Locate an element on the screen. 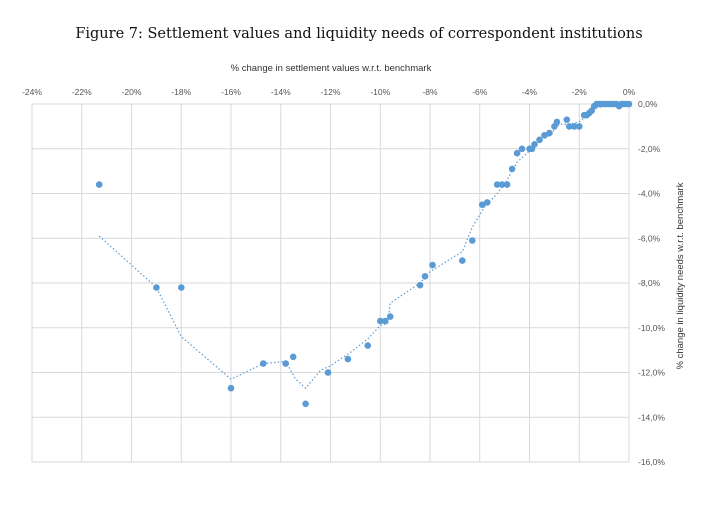 Image resolution: width=706 pixels, height=505 pixels. y-tick-label: -4,0% is located at coordinates (649, 194).